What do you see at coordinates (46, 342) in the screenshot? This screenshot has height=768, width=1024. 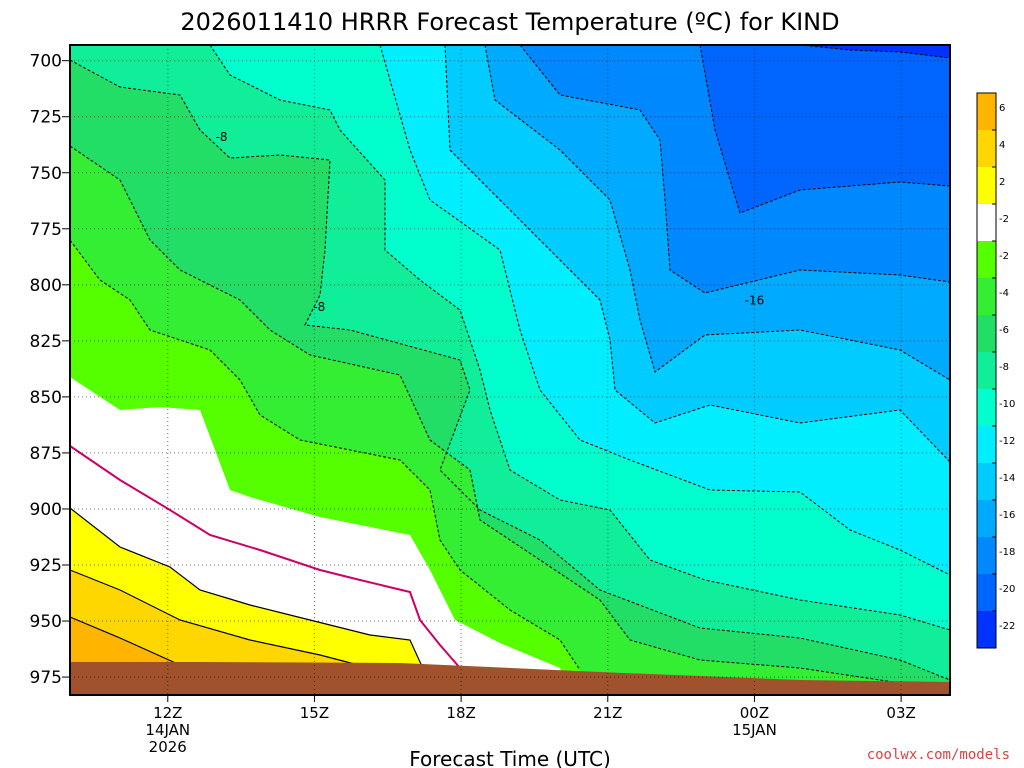 I see `y-tick-label: 825` at bounding box center [46, 342].